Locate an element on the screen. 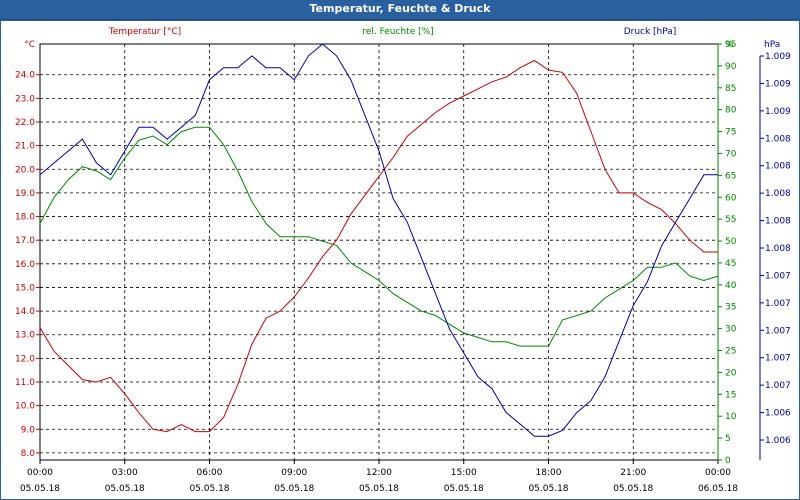 This screenshot has width=800, height=500. temperature-tick-label: 18.0 is located at coordinates (25, 218).